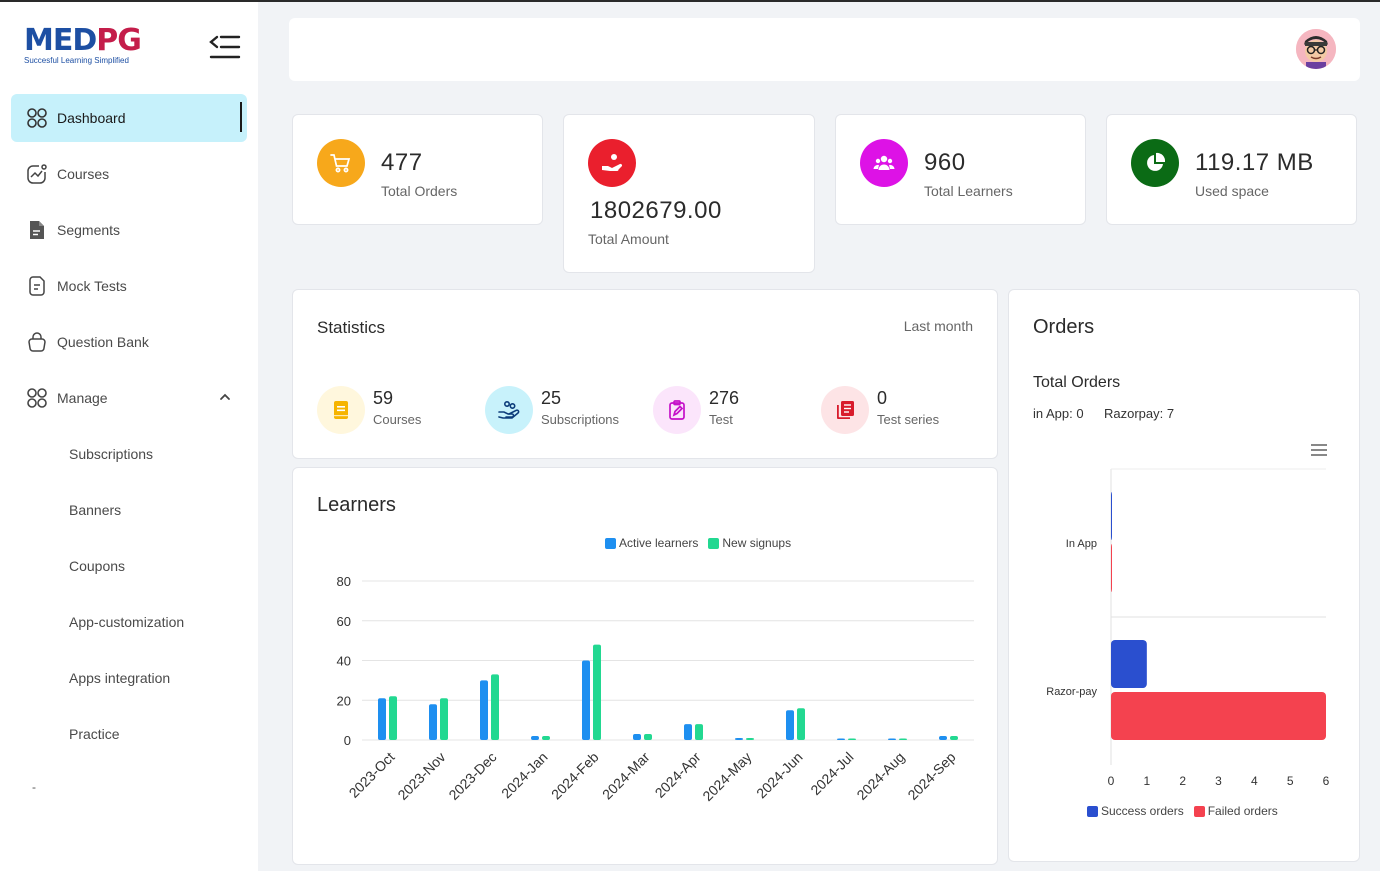 Image resolution: width=1380 pixels, height=871 pixels. Describe the element at coordinates (882, 398) in the screenshot. I see `statistics-value: 0` at that location.